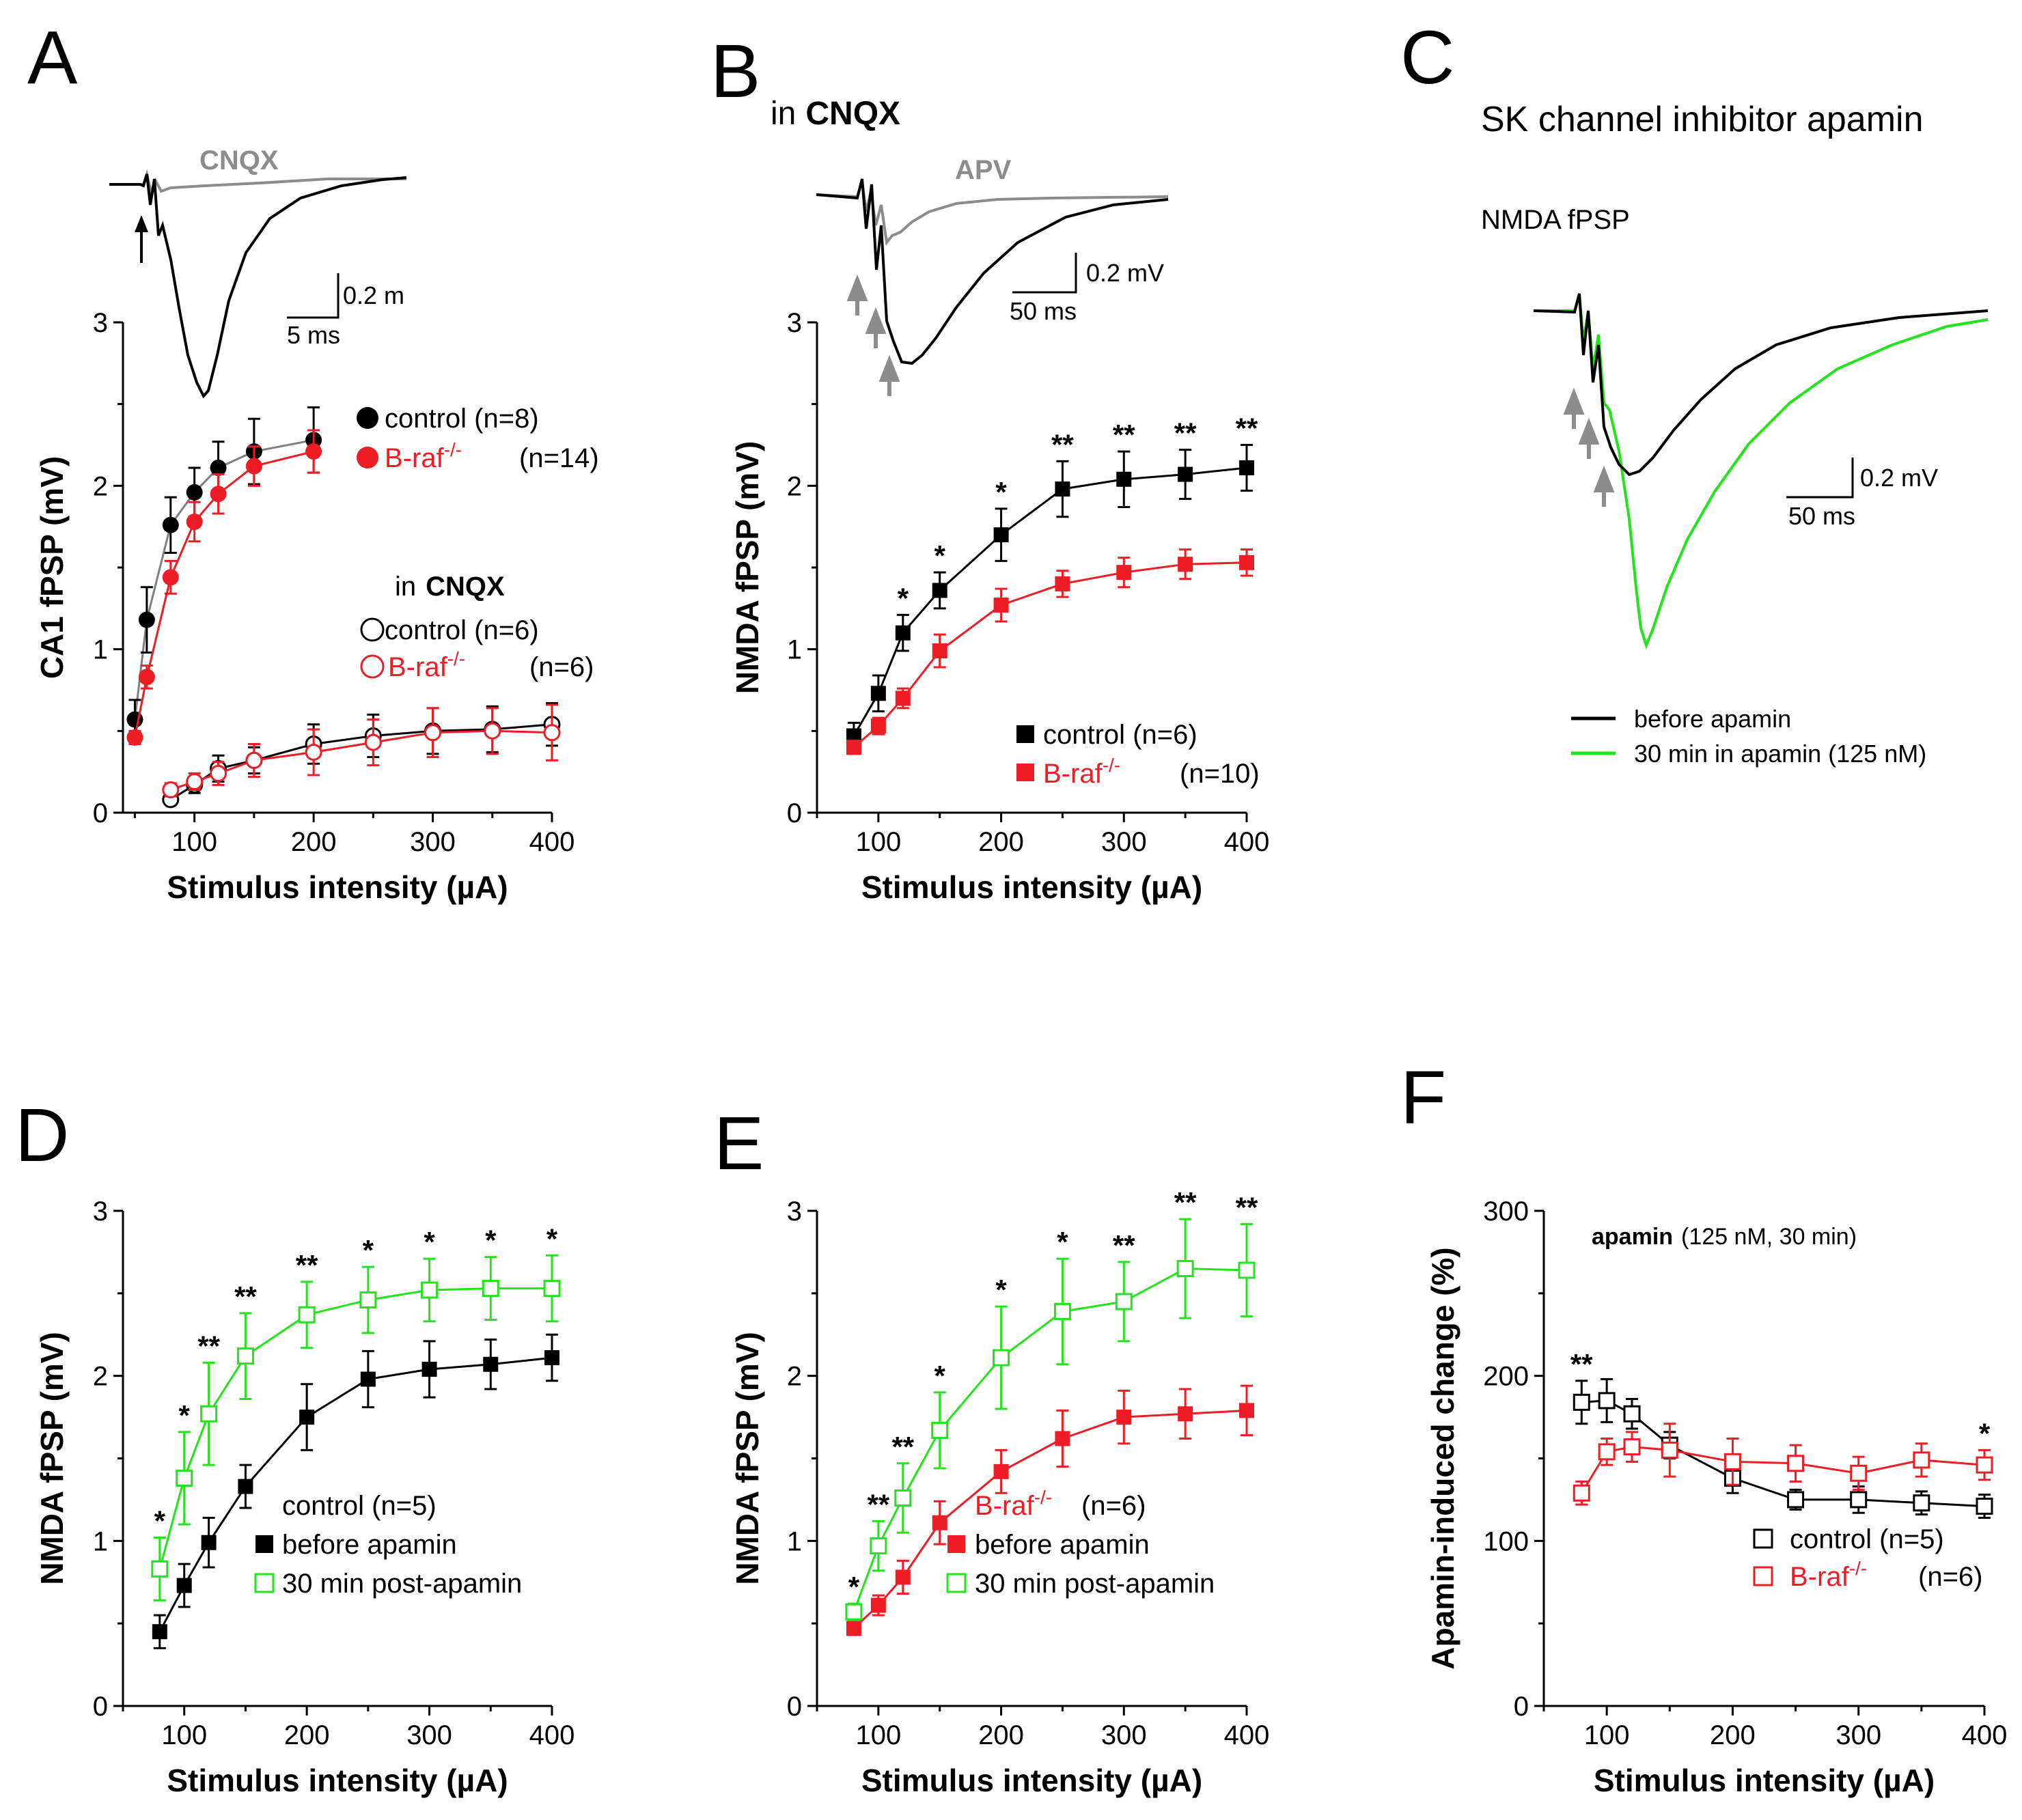 Image resolution: width=2022 pixels, height=1820 pixels. What do you see at coordinates (429, 1735) in the screenshot?
I see `x-tick-label-d-2: 300` at bounding box center [429, 1735].